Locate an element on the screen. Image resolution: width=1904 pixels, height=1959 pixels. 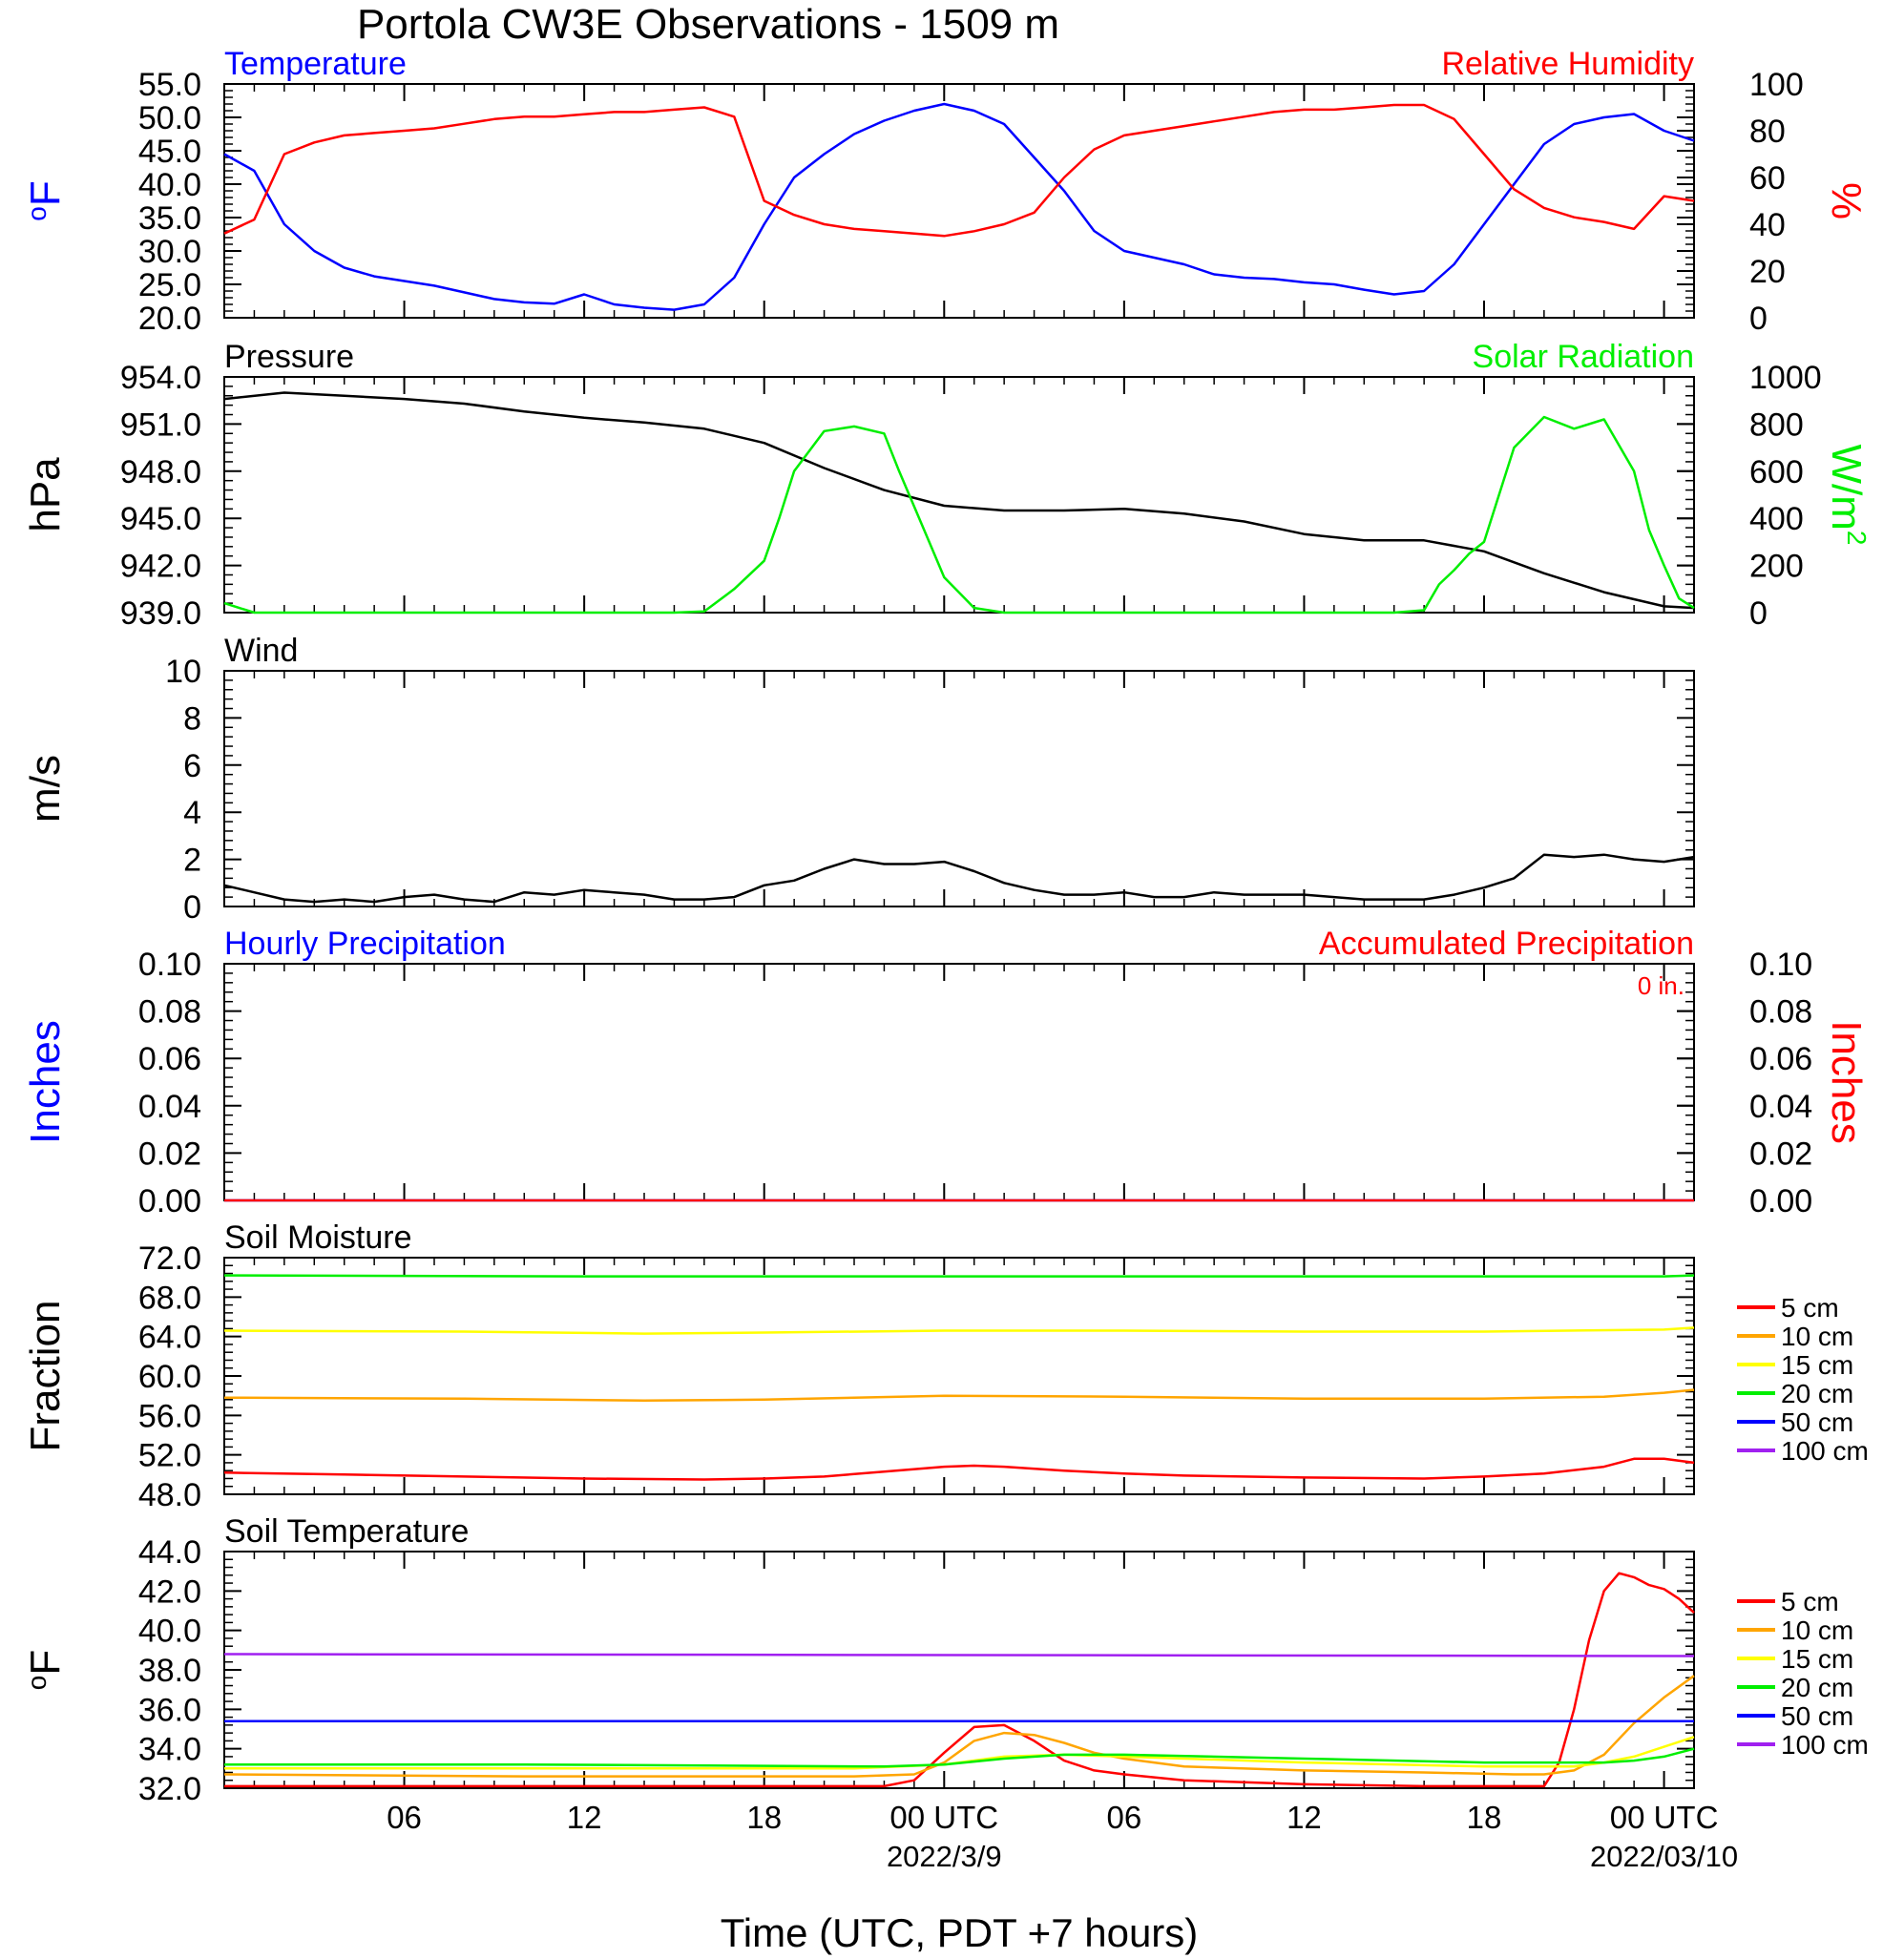
y-tick-label-left: 56.0 is located at coordinates (170, 1416).